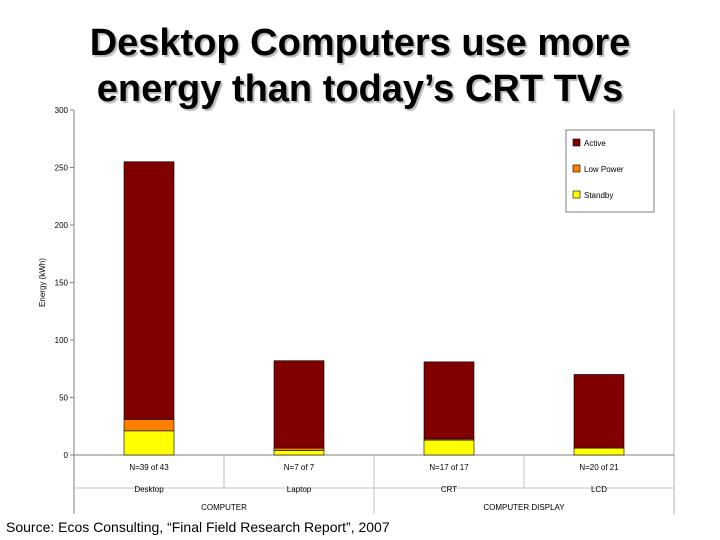  I want to click on legend-box, so click(610, 171).